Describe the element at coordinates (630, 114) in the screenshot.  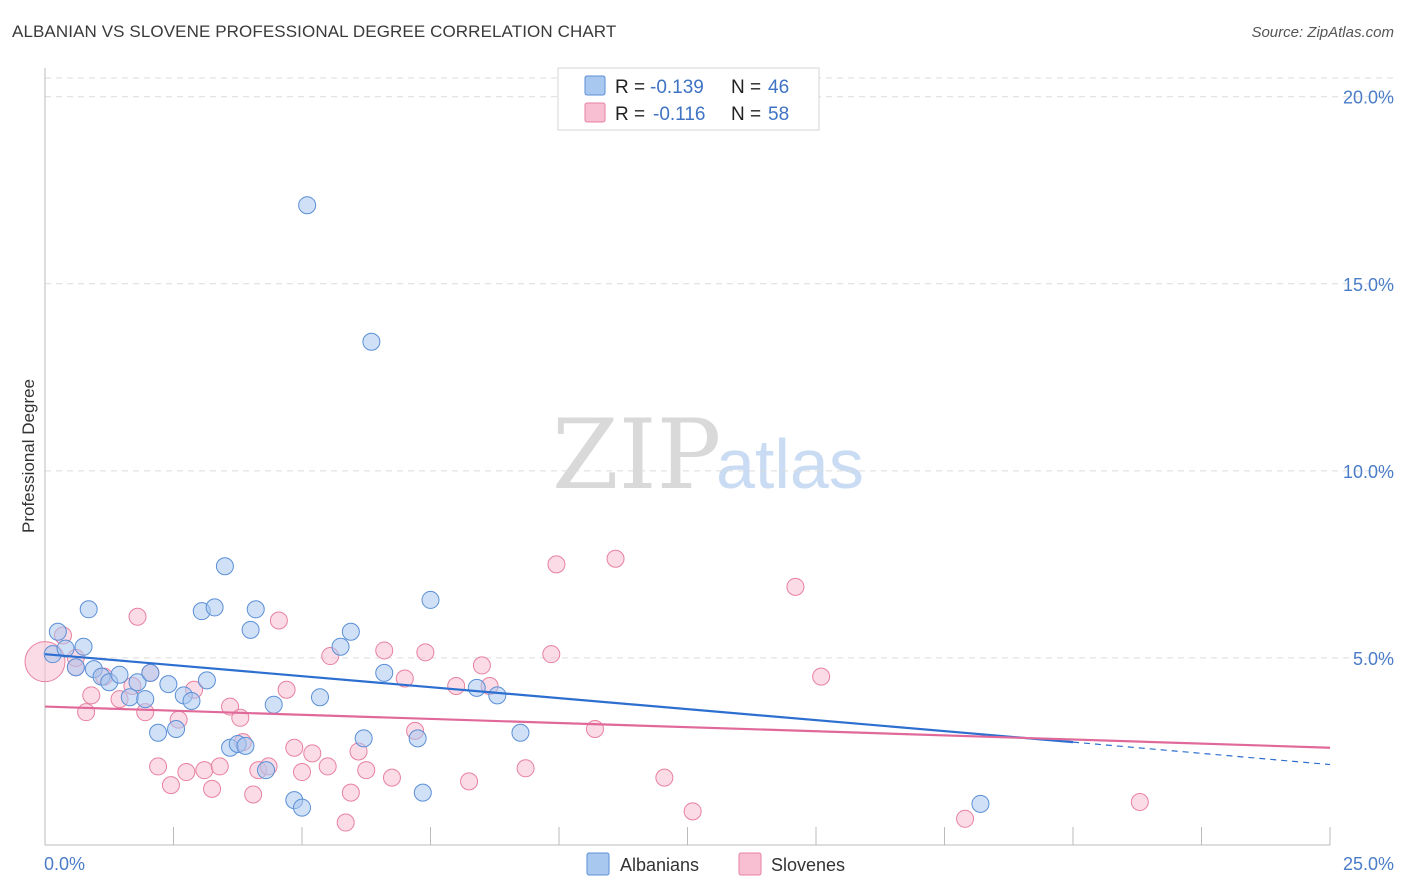
I see `legend-slovene-r-label: R =` at that location.